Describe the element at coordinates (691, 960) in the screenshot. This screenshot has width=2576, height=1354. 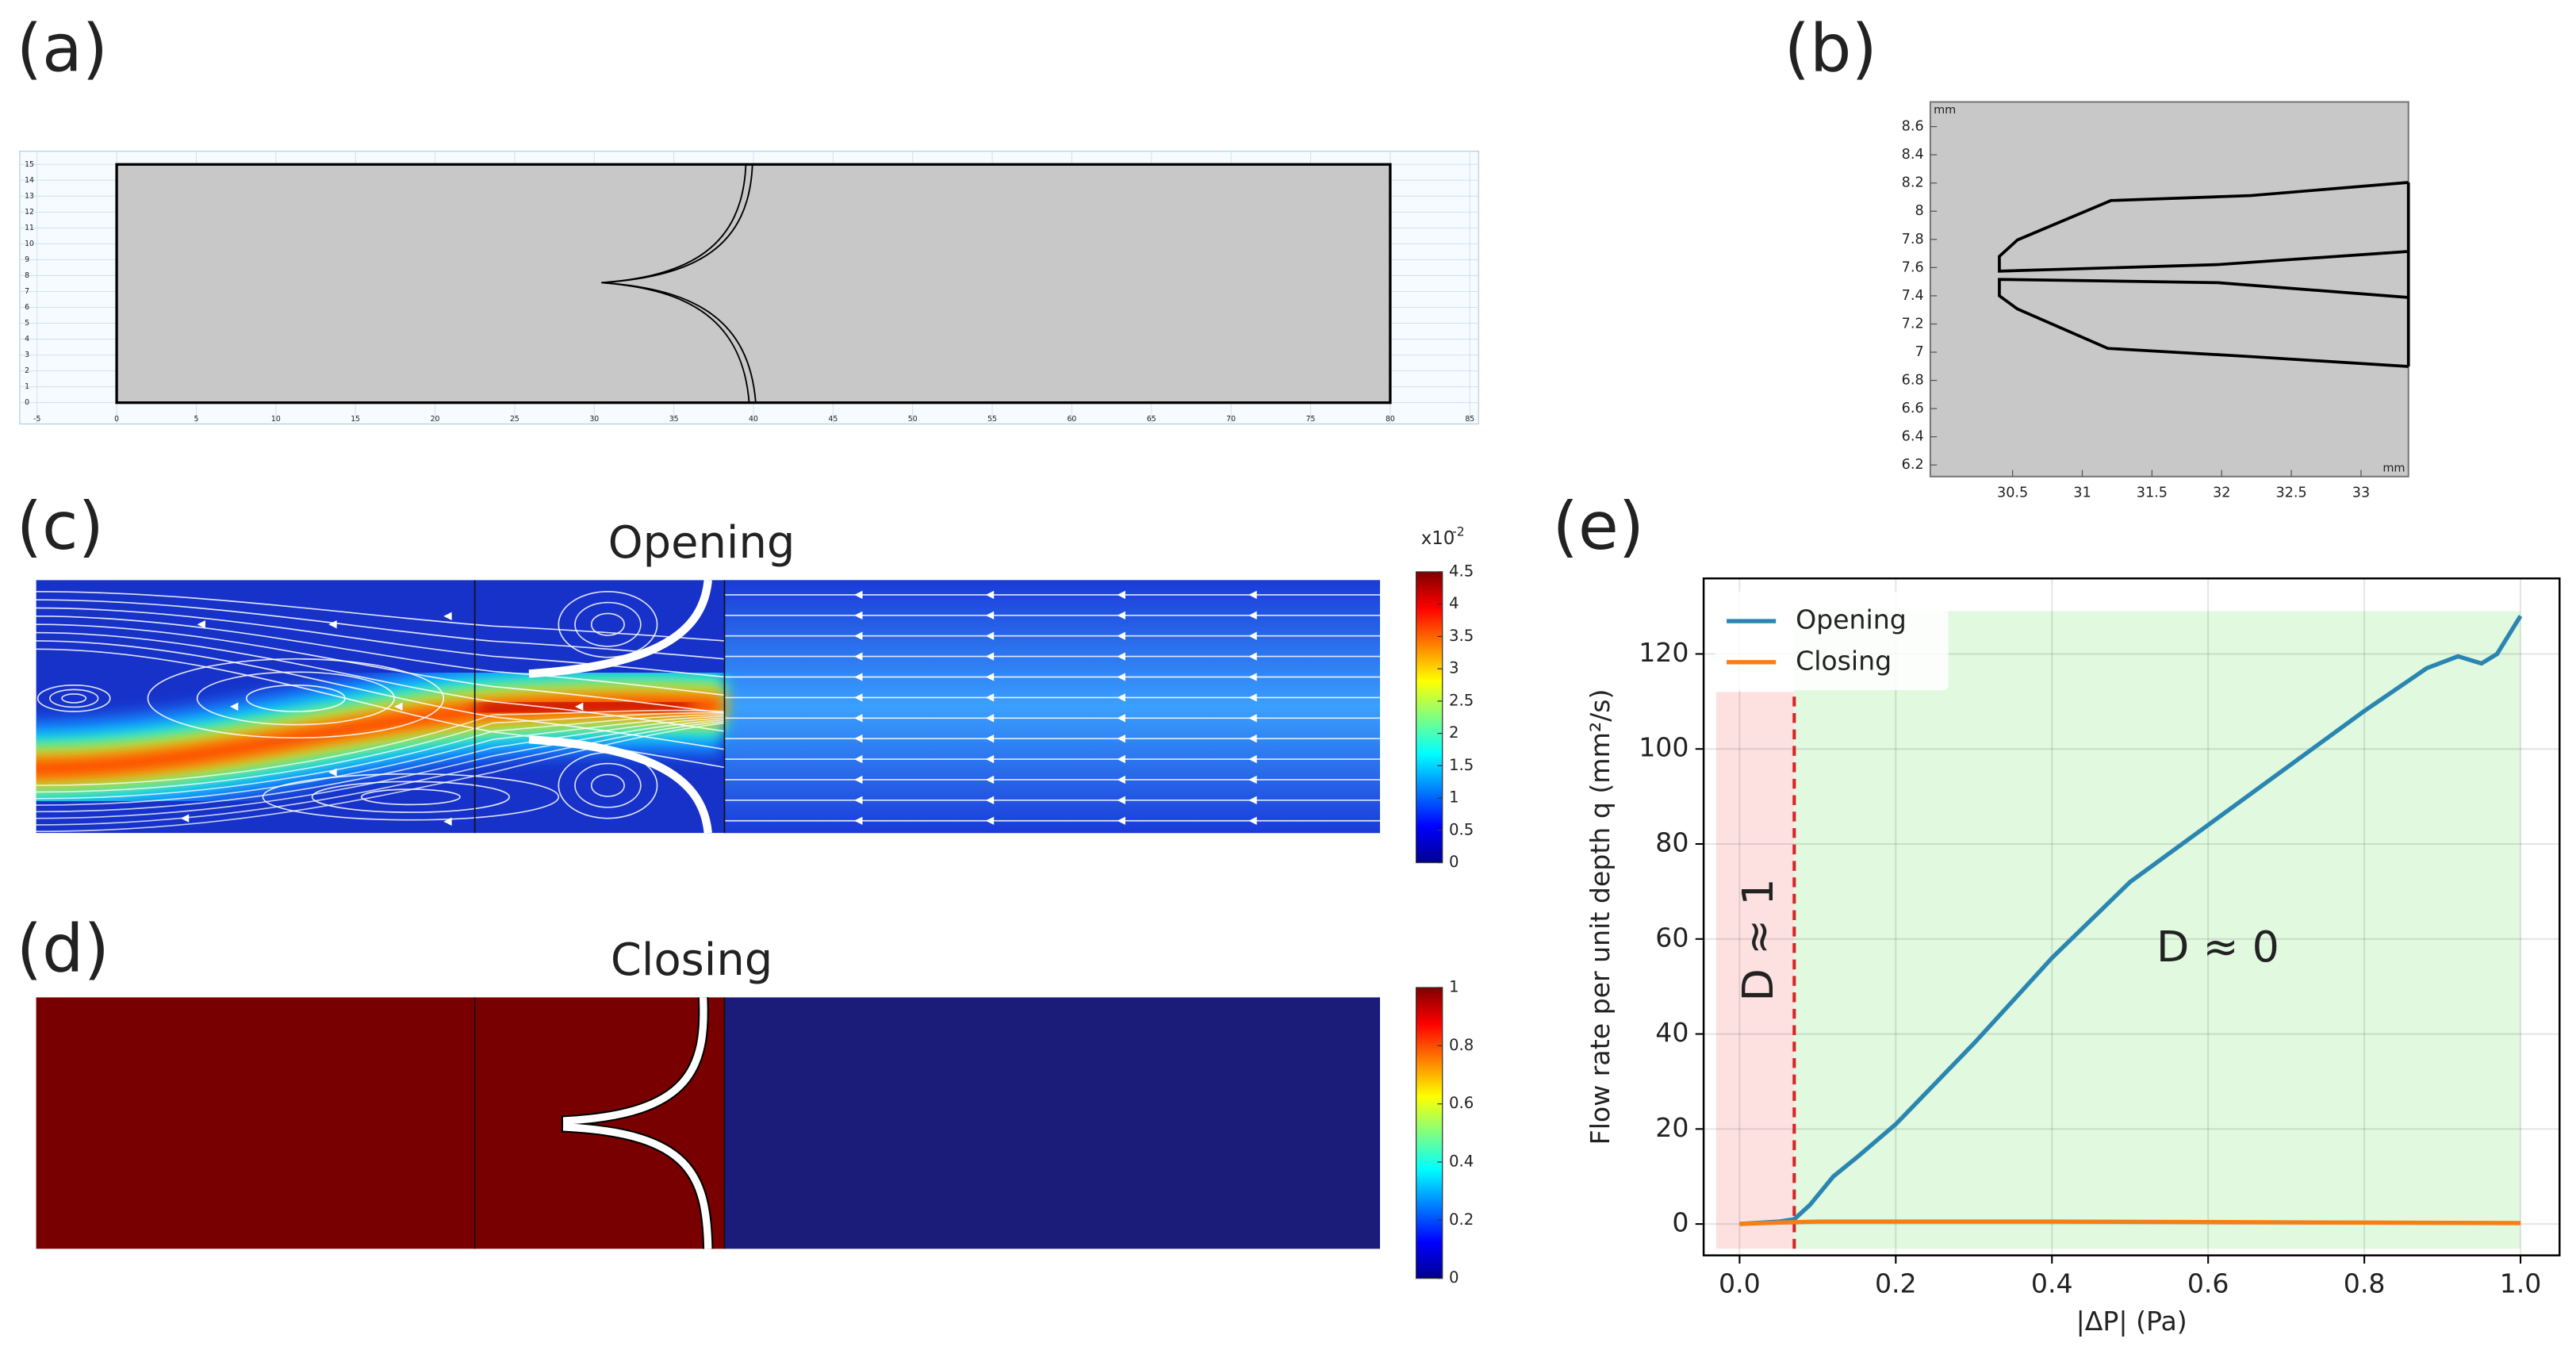
I see `panel-title: Closing` at that location.